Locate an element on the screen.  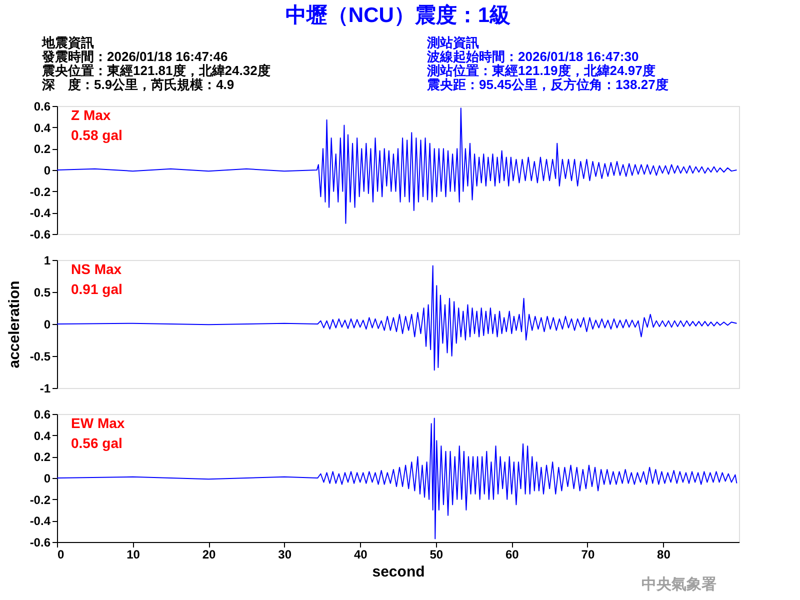
x-tick-label: 10 is located at coordinates (133, 555).